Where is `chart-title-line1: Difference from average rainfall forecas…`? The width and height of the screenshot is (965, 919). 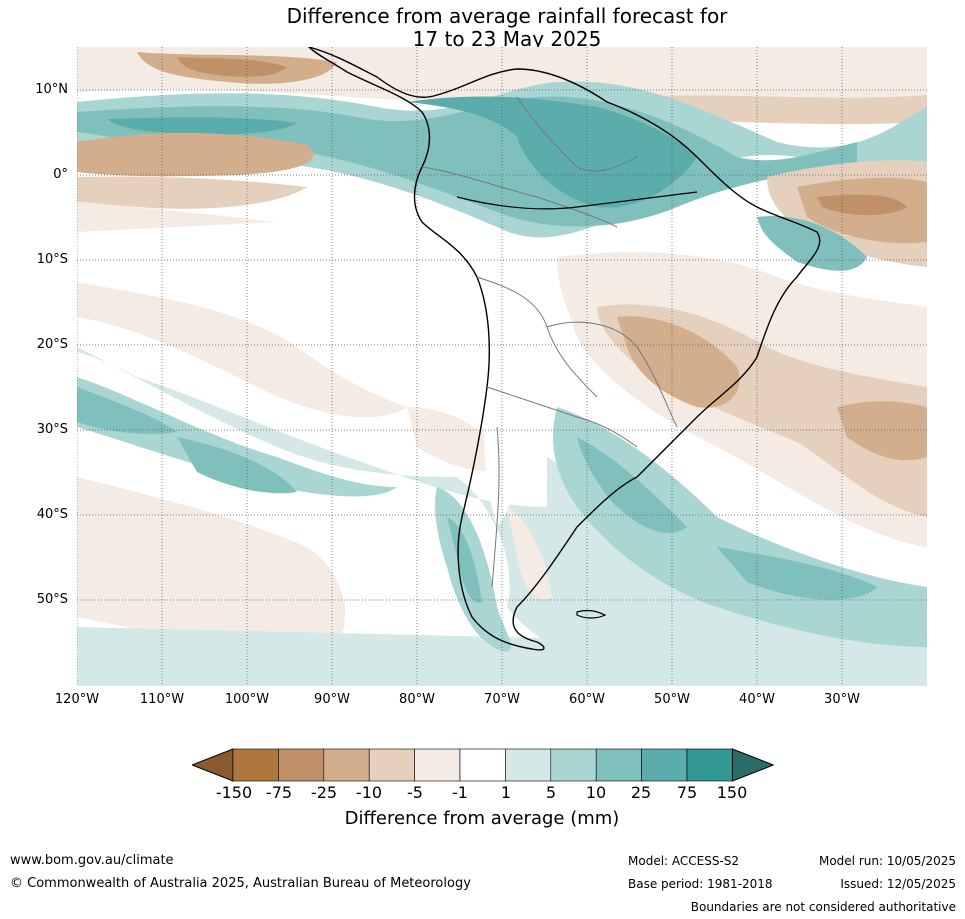
chart-title-line1: Difference from average rainfall forecas… is located at coordinates (507, 16).